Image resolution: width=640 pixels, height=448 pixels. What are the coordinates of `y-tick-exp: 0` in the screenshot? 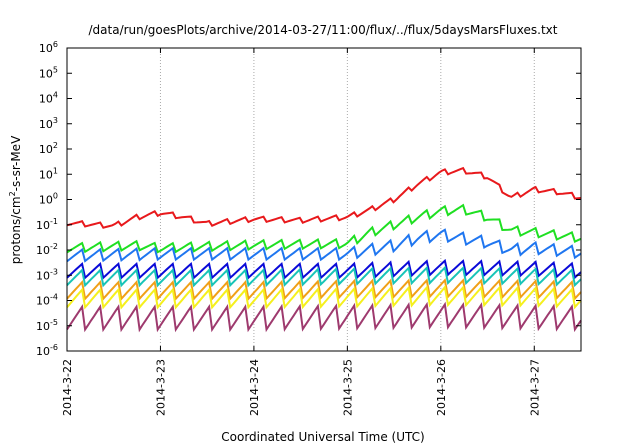 It's located at (55, 196).